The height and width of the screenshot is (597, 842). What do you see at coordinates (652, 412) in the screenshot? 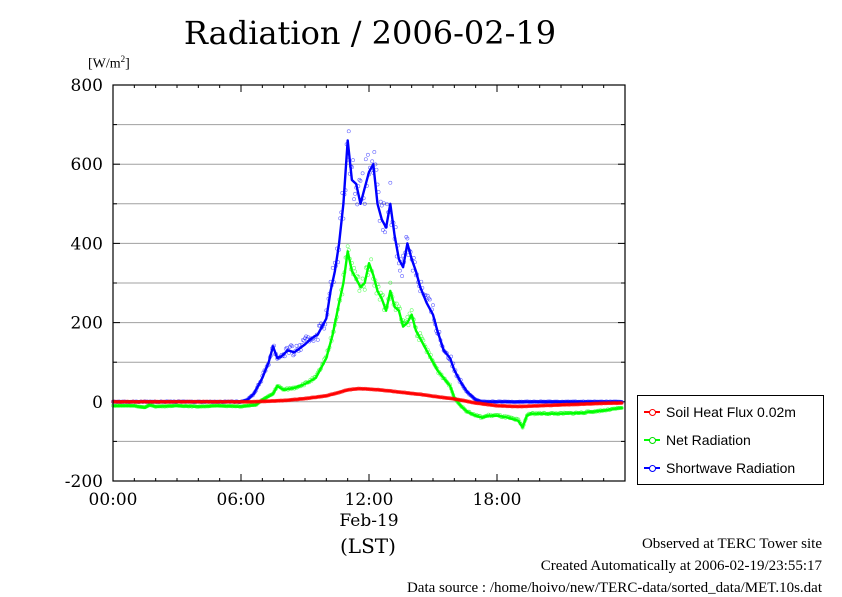
I see `legend-swatch-soil-heat-flux` at bounding box center [652, 412].